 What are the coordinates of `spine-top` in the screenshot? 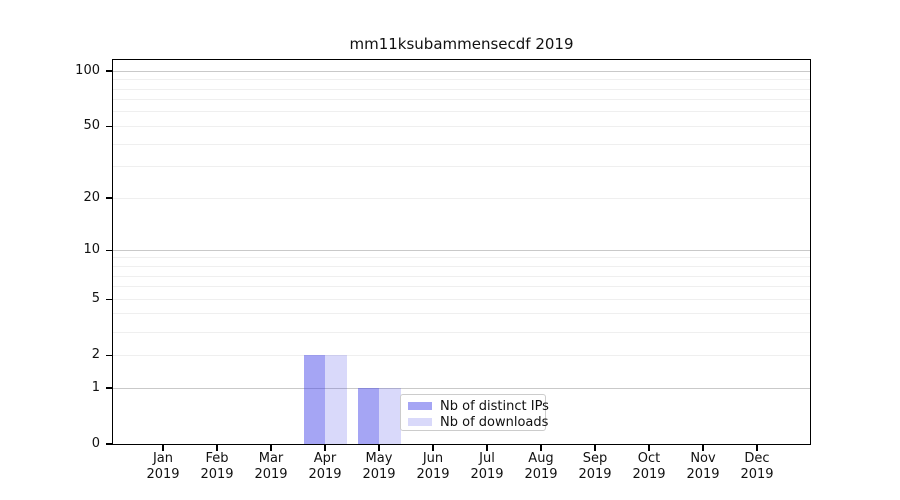 It's located at (461, 59).